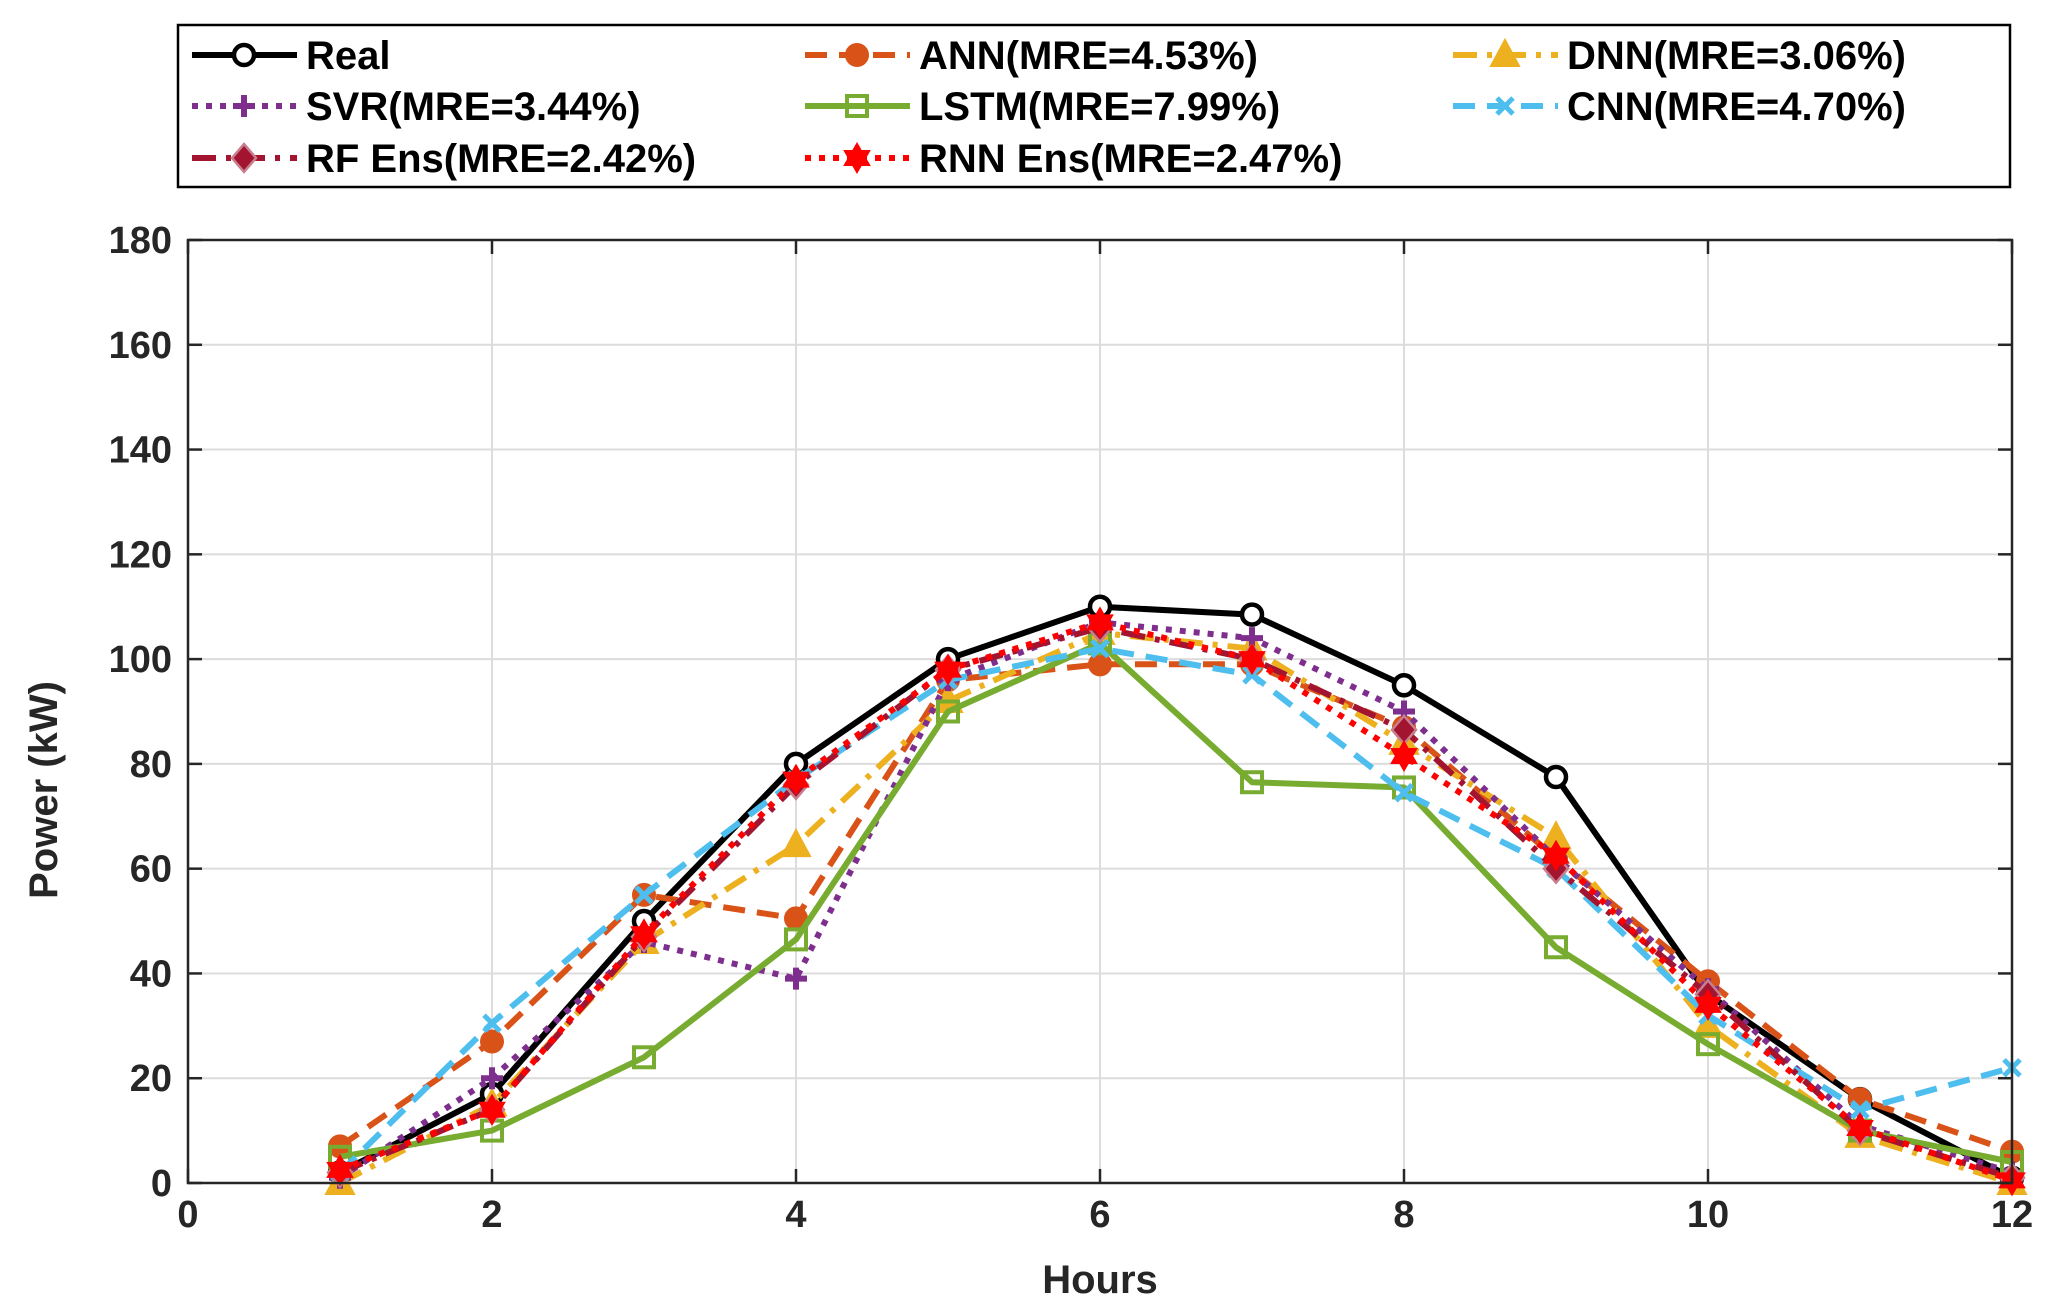  I want to click on legend-entry: SVR(MRE=3.44%), so click(416, 107).